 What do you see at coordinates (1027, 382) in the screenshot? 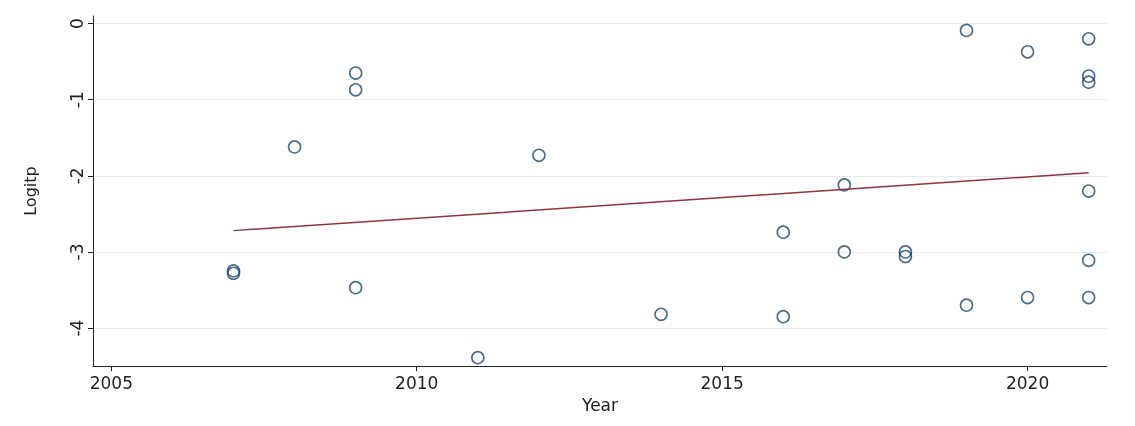
I see `x-tick-label: 2020` at bounding box center [1027, 382].